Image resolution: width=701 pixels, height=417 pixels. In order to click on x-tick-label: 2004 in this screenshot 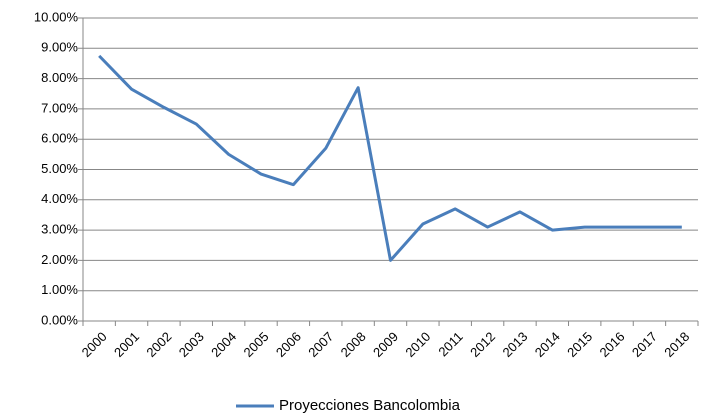, I will do `click(223, 344)`.